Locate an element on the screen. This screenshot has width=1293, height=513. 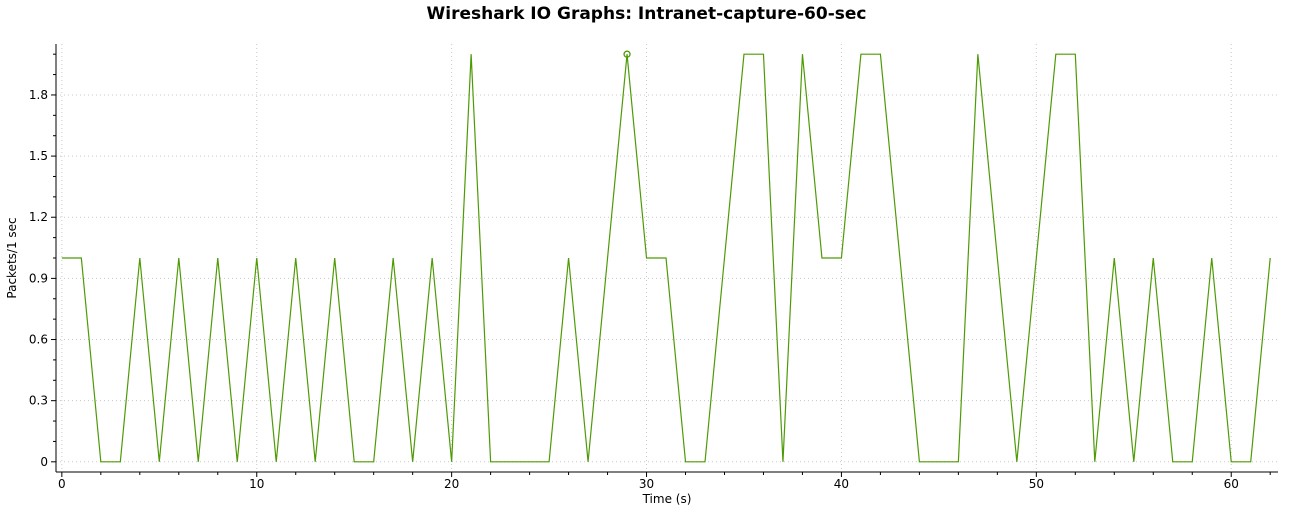
y-tick-label: 1.8 is located at coordinates (38, 95).